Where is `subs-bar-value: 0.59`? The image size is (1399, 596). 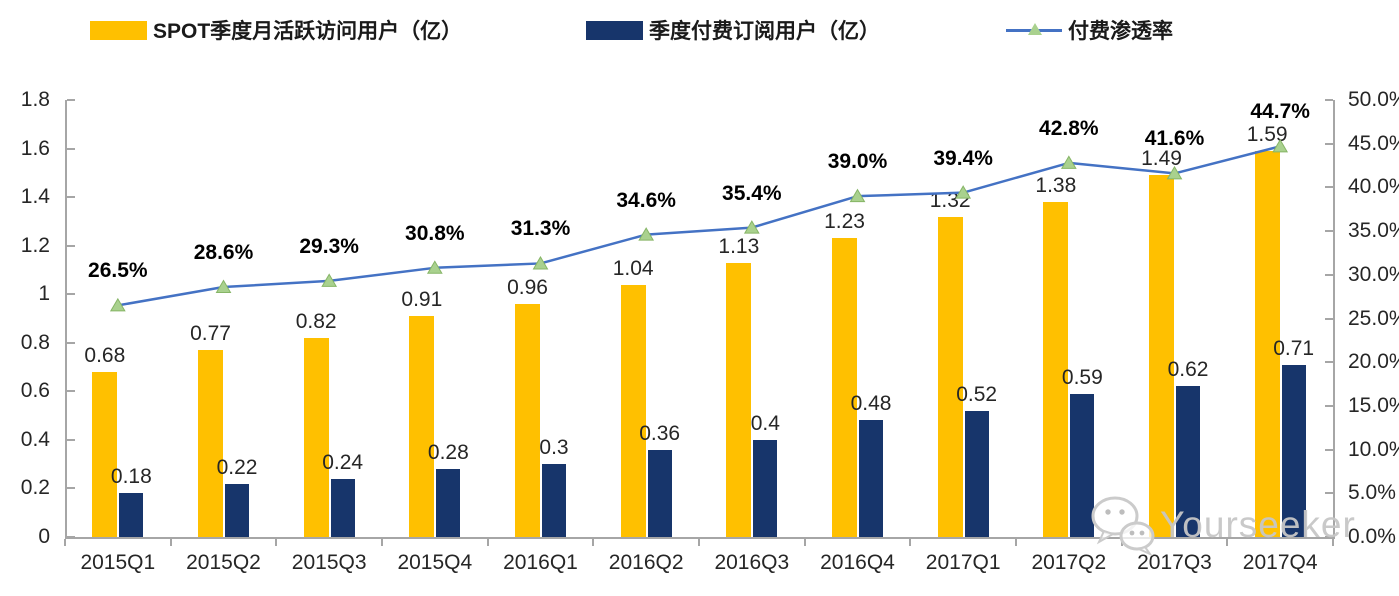
subs-bar-value: 0.59 is located at coordinates (1082, 377).